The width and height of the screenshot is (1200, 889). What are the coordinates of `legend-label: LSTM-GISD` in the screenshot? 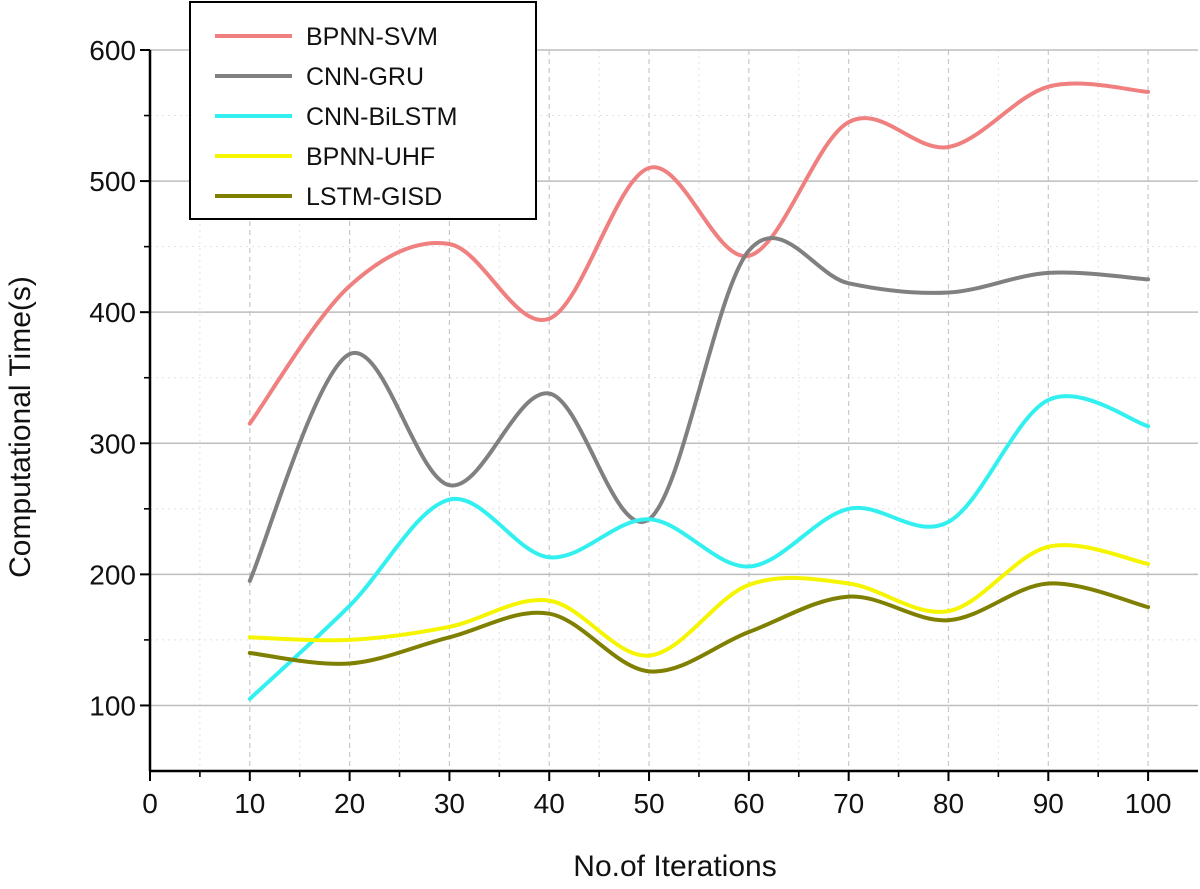 It's located at (374, 197).